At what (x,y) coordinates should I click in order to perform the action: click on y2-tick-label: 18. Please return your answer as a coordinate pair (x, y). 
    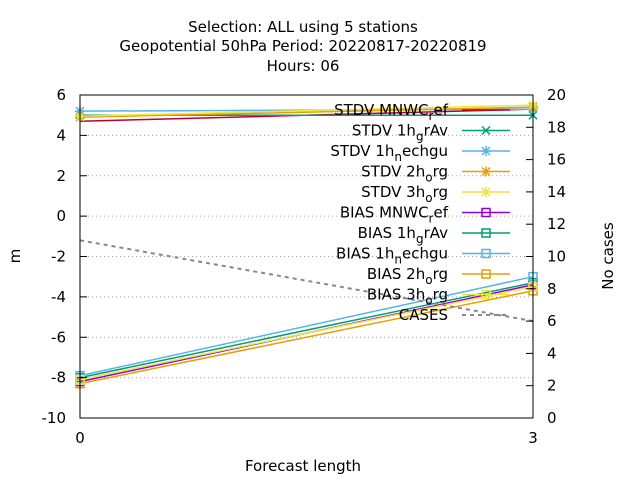
    Looking at the image, I should click on (556, 127).